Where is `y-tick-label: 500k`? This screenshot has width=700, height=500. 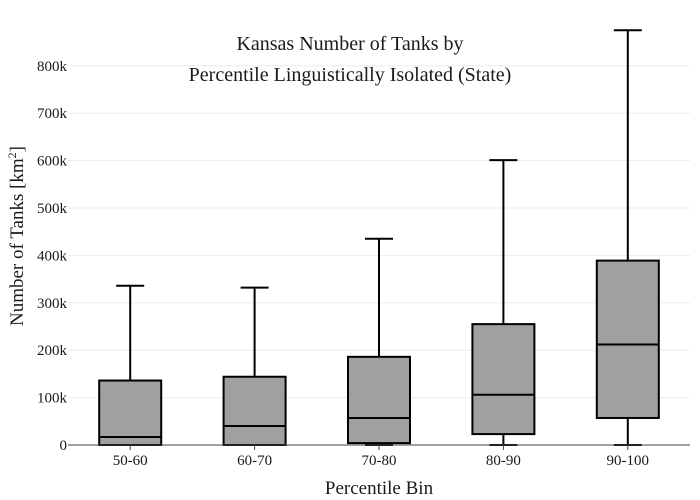 y-tick-label: 500k is located at coordinates (52, 209).